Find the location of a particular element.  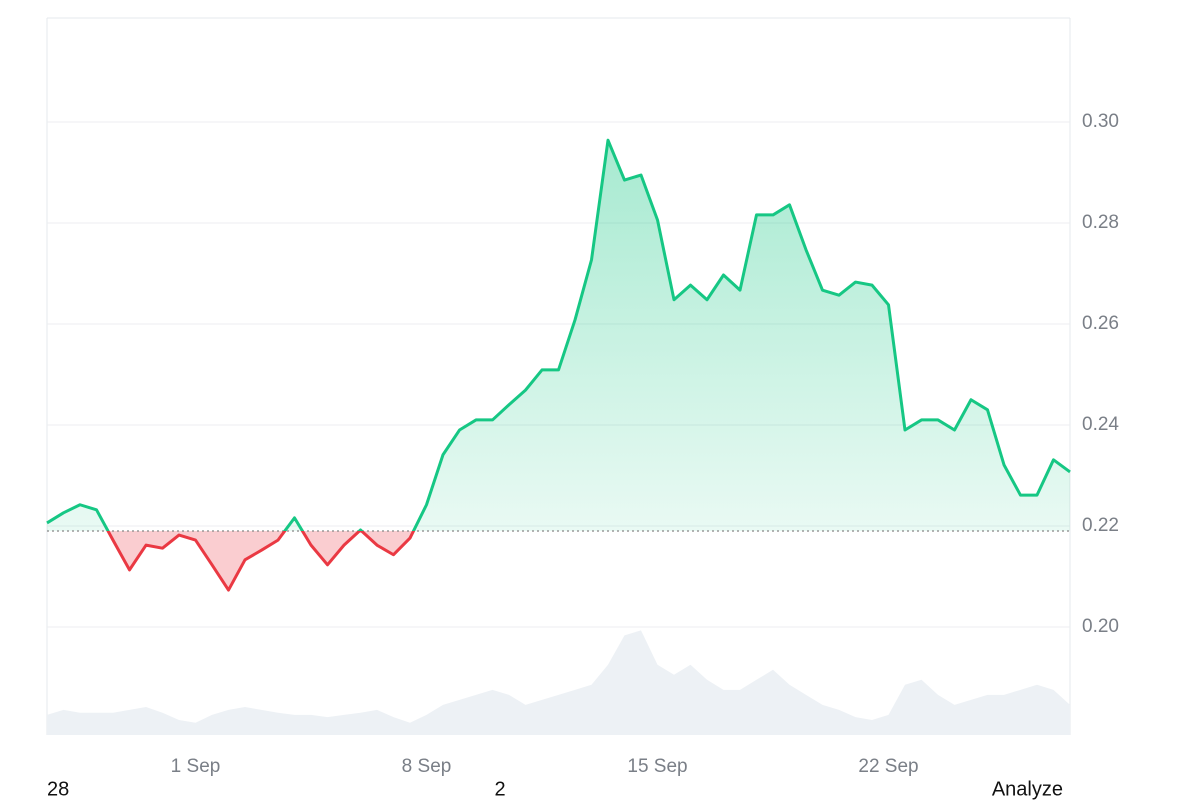

area-below is located at coordinates (261, 561).